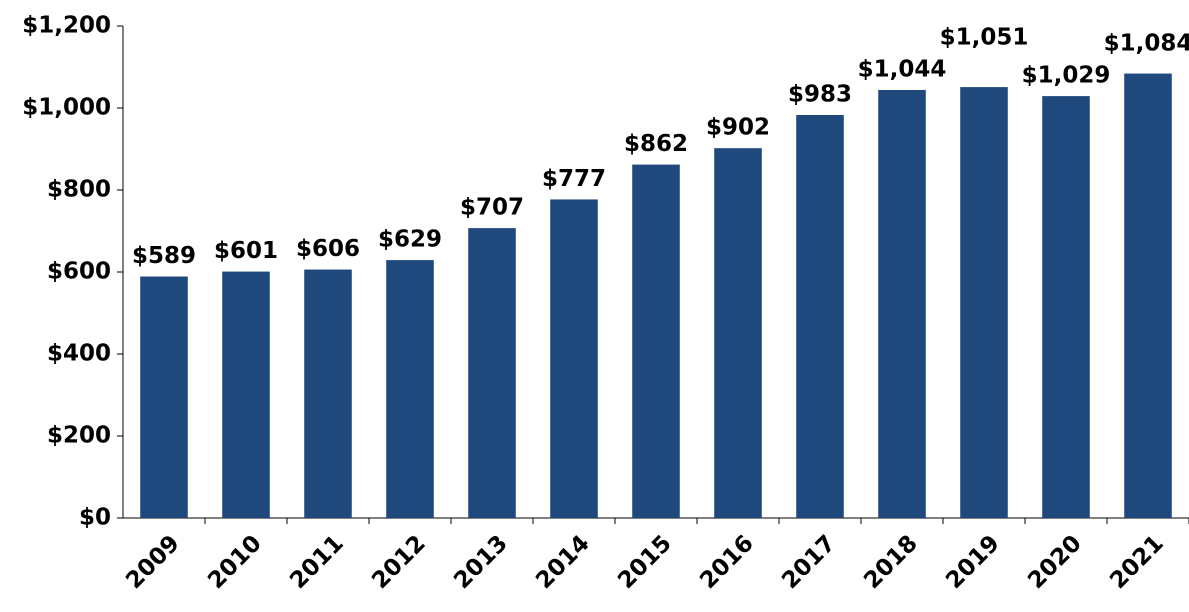  I want to click on value-label: $589, so click(164, 256).